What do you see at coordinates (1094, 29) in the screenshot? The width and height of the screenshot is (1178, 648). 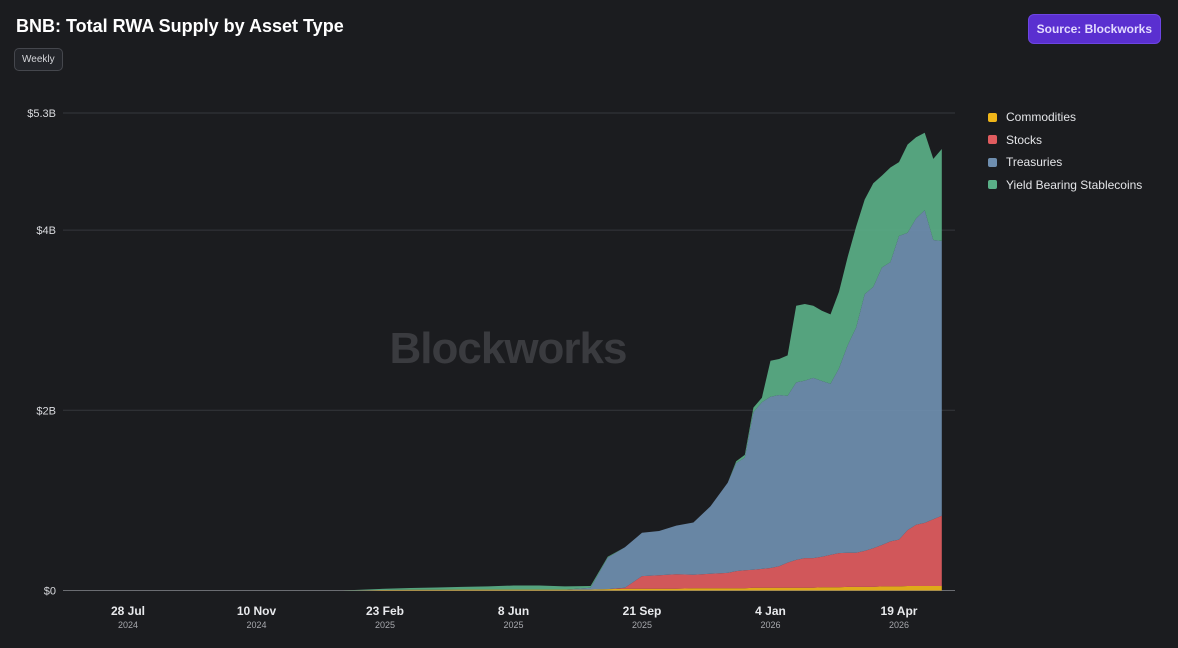 I see `source-button: Source: Blockworks` at bounding box center [1094, 29].